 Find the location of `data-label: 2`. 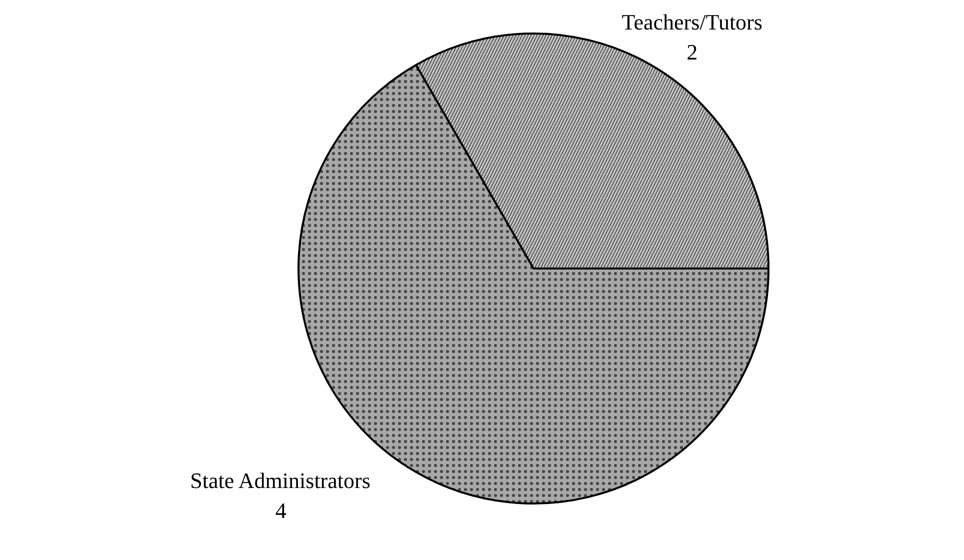

data-label: 2 is located at coordinates (692, 51).